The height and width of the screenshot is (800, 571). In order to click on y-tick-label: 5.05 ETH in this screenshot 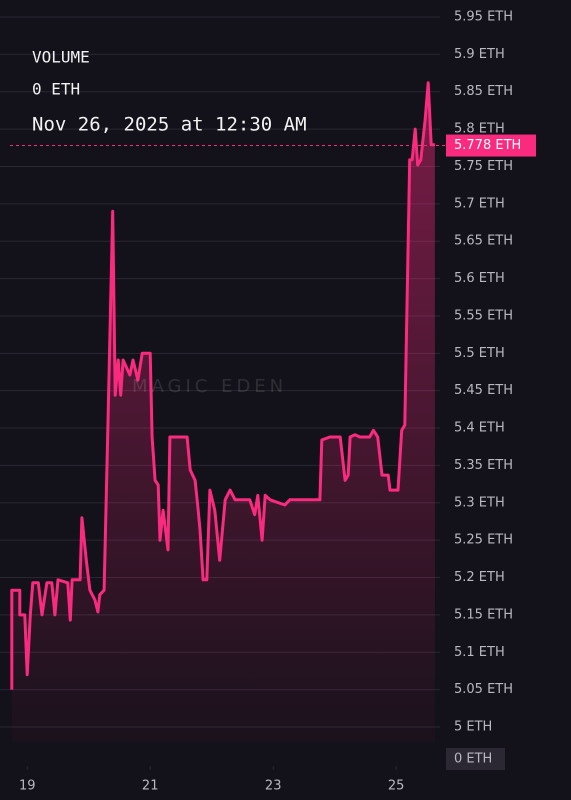, I will do `click(483, 689)`.